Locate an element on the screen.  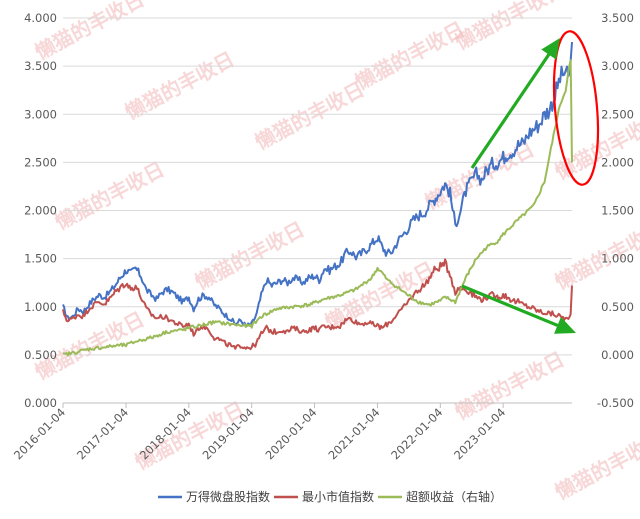
y-left-tick-label: 0.500 is located at coordinates (40, 355).